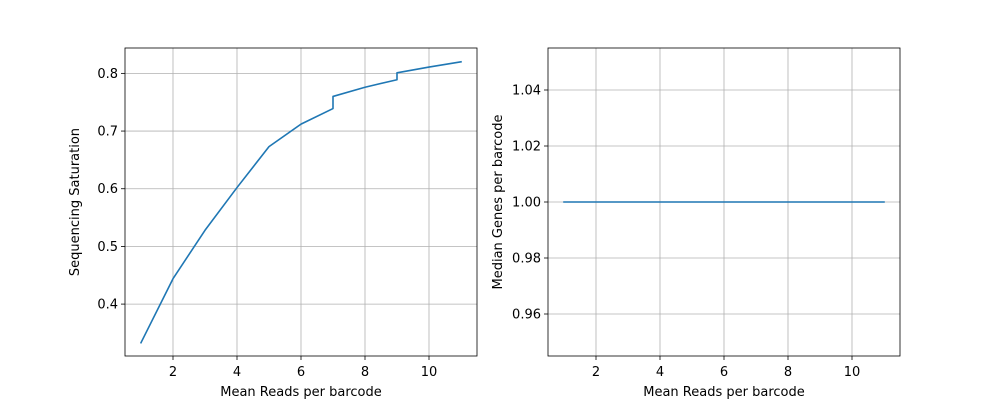 The width and height of the screenshot is (1000, 400). What do you see at coordinates (723, 392) in the screenshot?
I see `median-genes-x-axis-label: Mean Reads per barcode` at bounding box center [723, 392].